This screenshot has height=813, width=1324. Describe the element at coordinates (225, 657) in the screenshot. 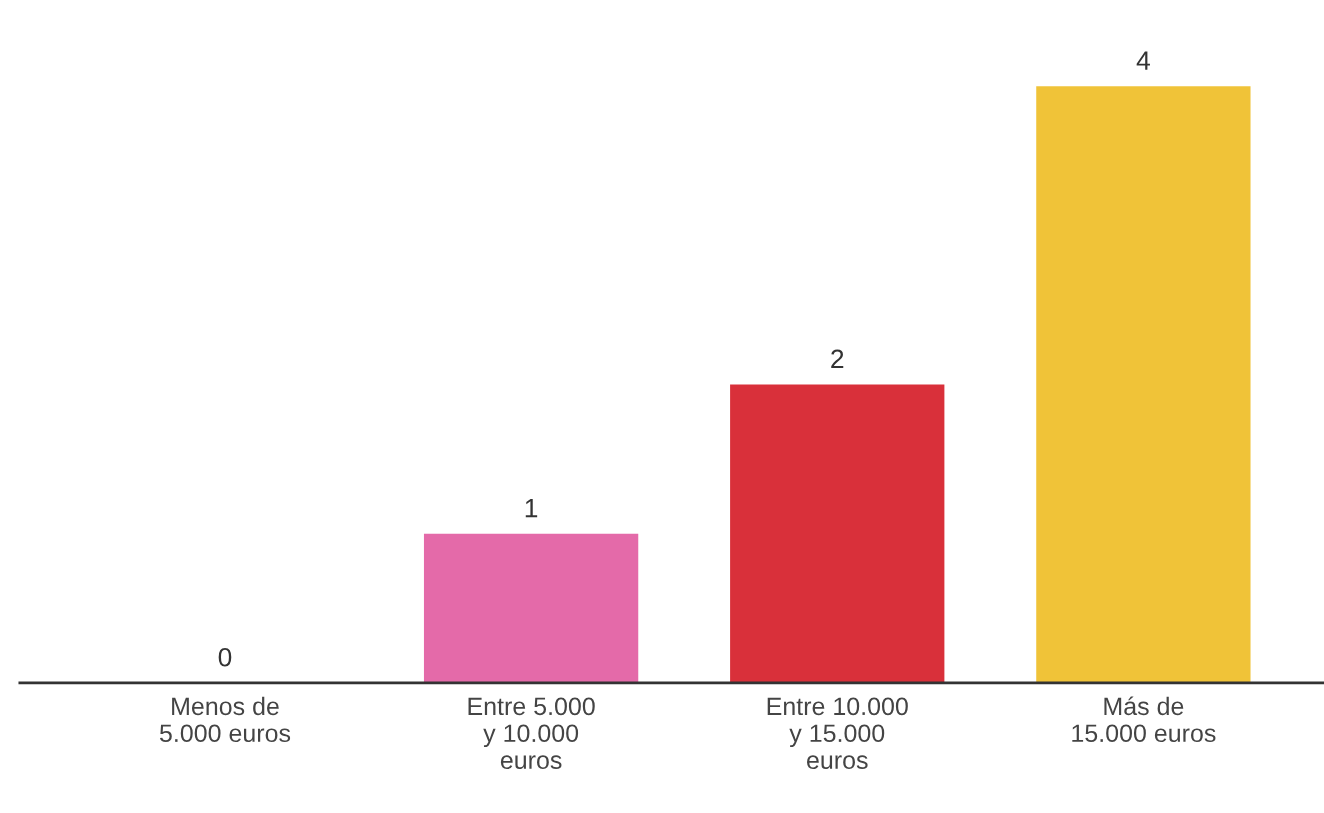

I see `data-label: 0` at that location.